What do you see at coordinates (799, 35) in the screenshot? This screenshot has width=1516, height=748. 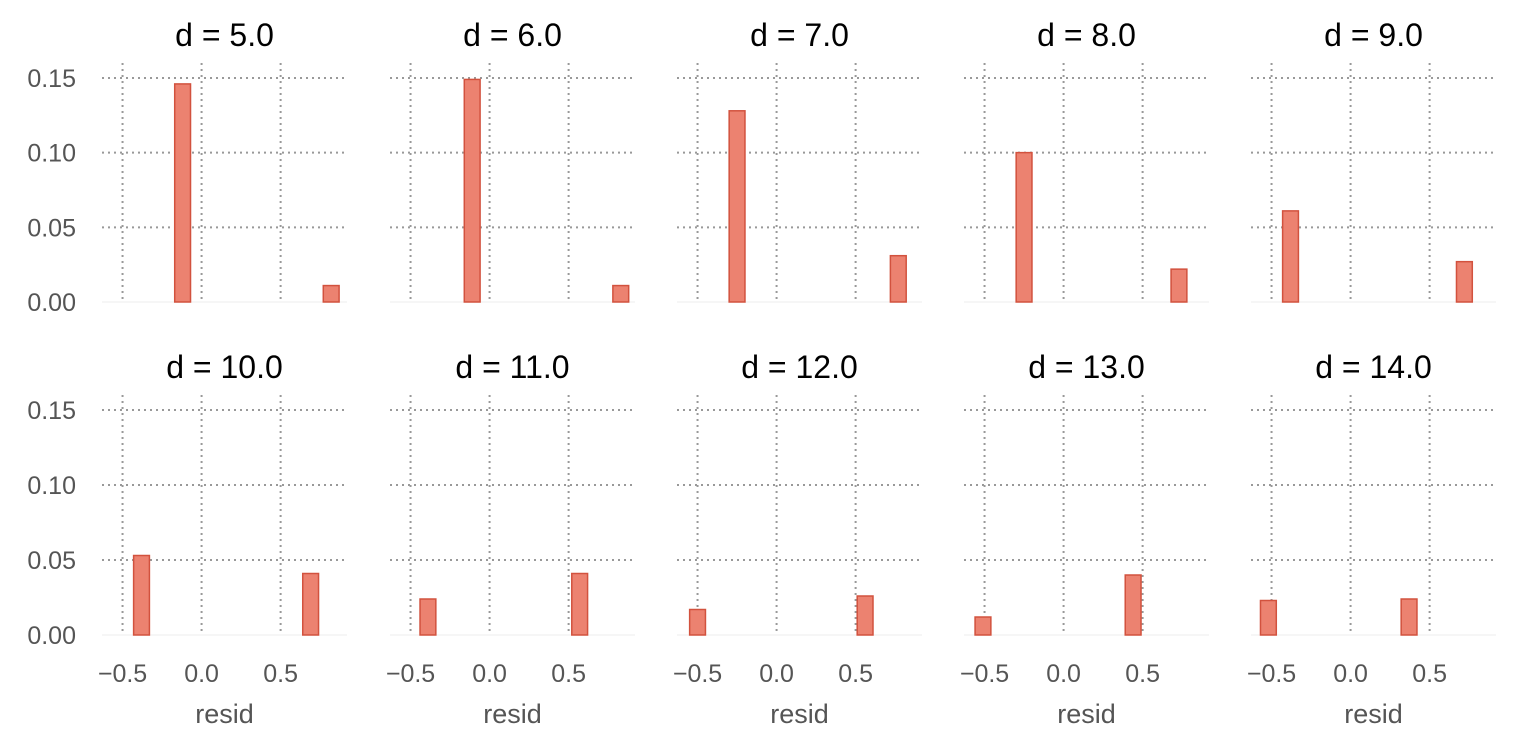 I see `panel-title: d = 7.0` at bounding box center [799, 35].